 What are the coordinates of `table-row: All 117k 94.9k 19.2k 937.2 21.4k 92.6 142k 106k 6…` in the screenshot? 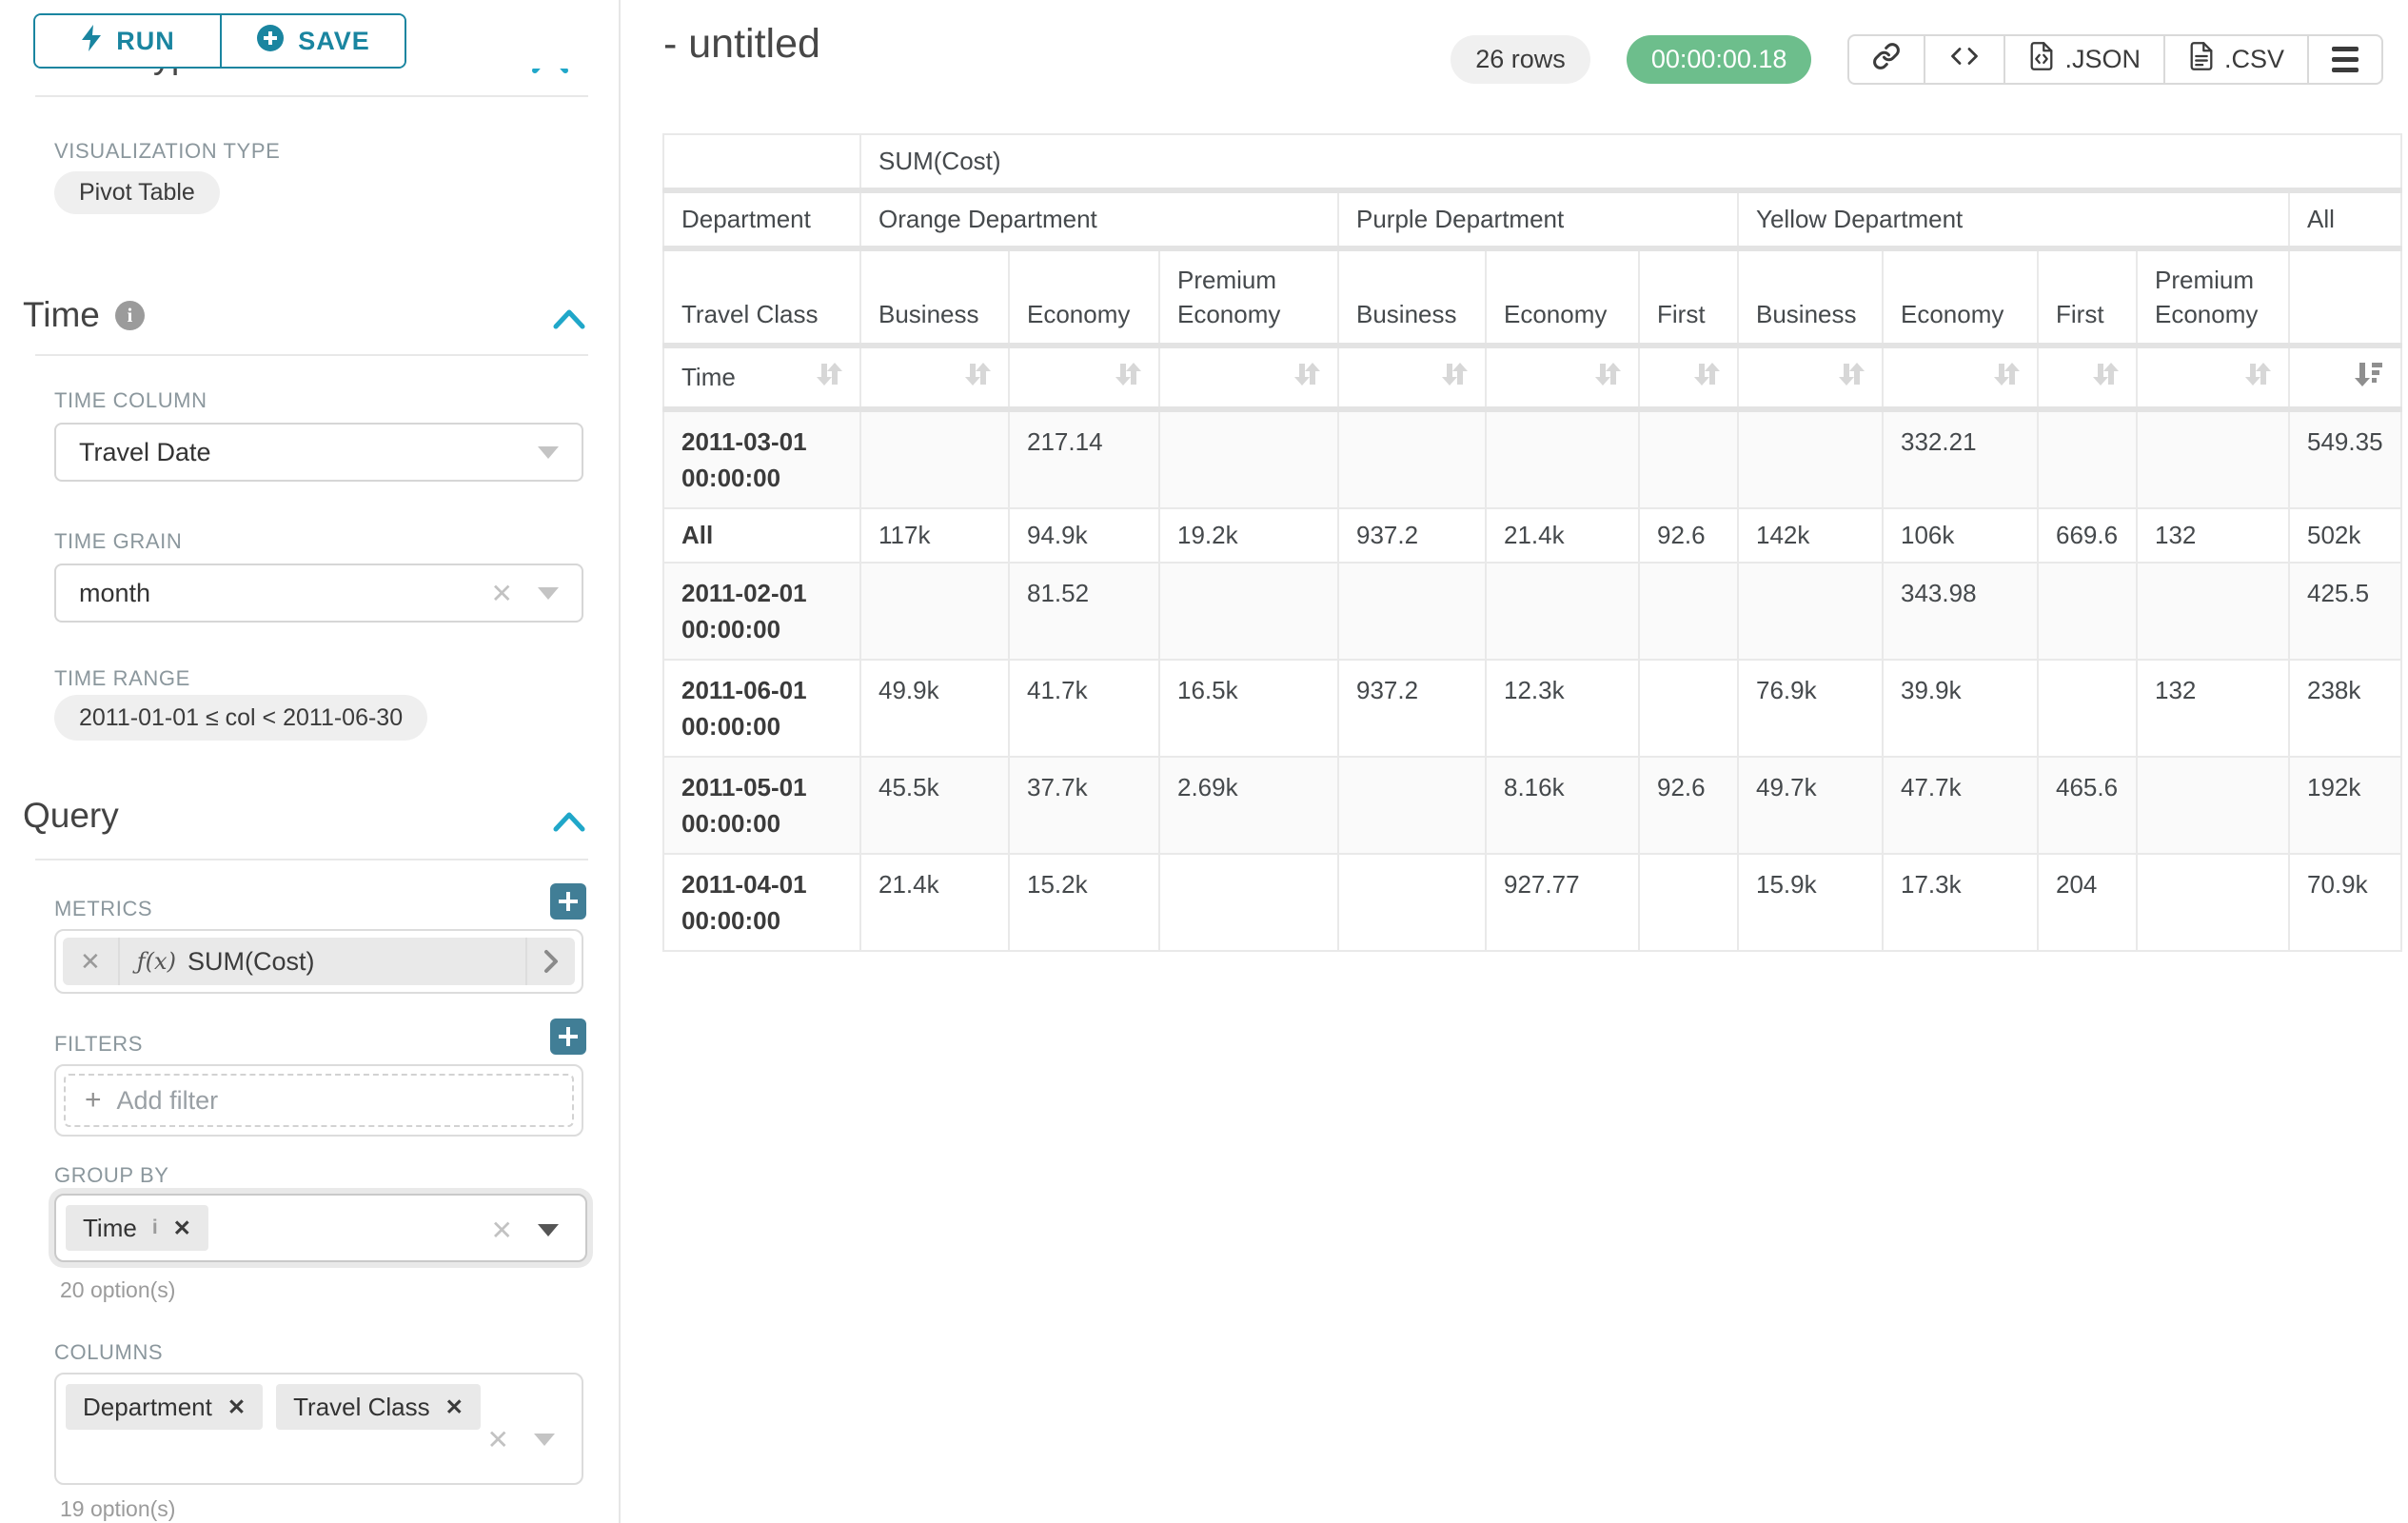 It's located at (1532, 536).